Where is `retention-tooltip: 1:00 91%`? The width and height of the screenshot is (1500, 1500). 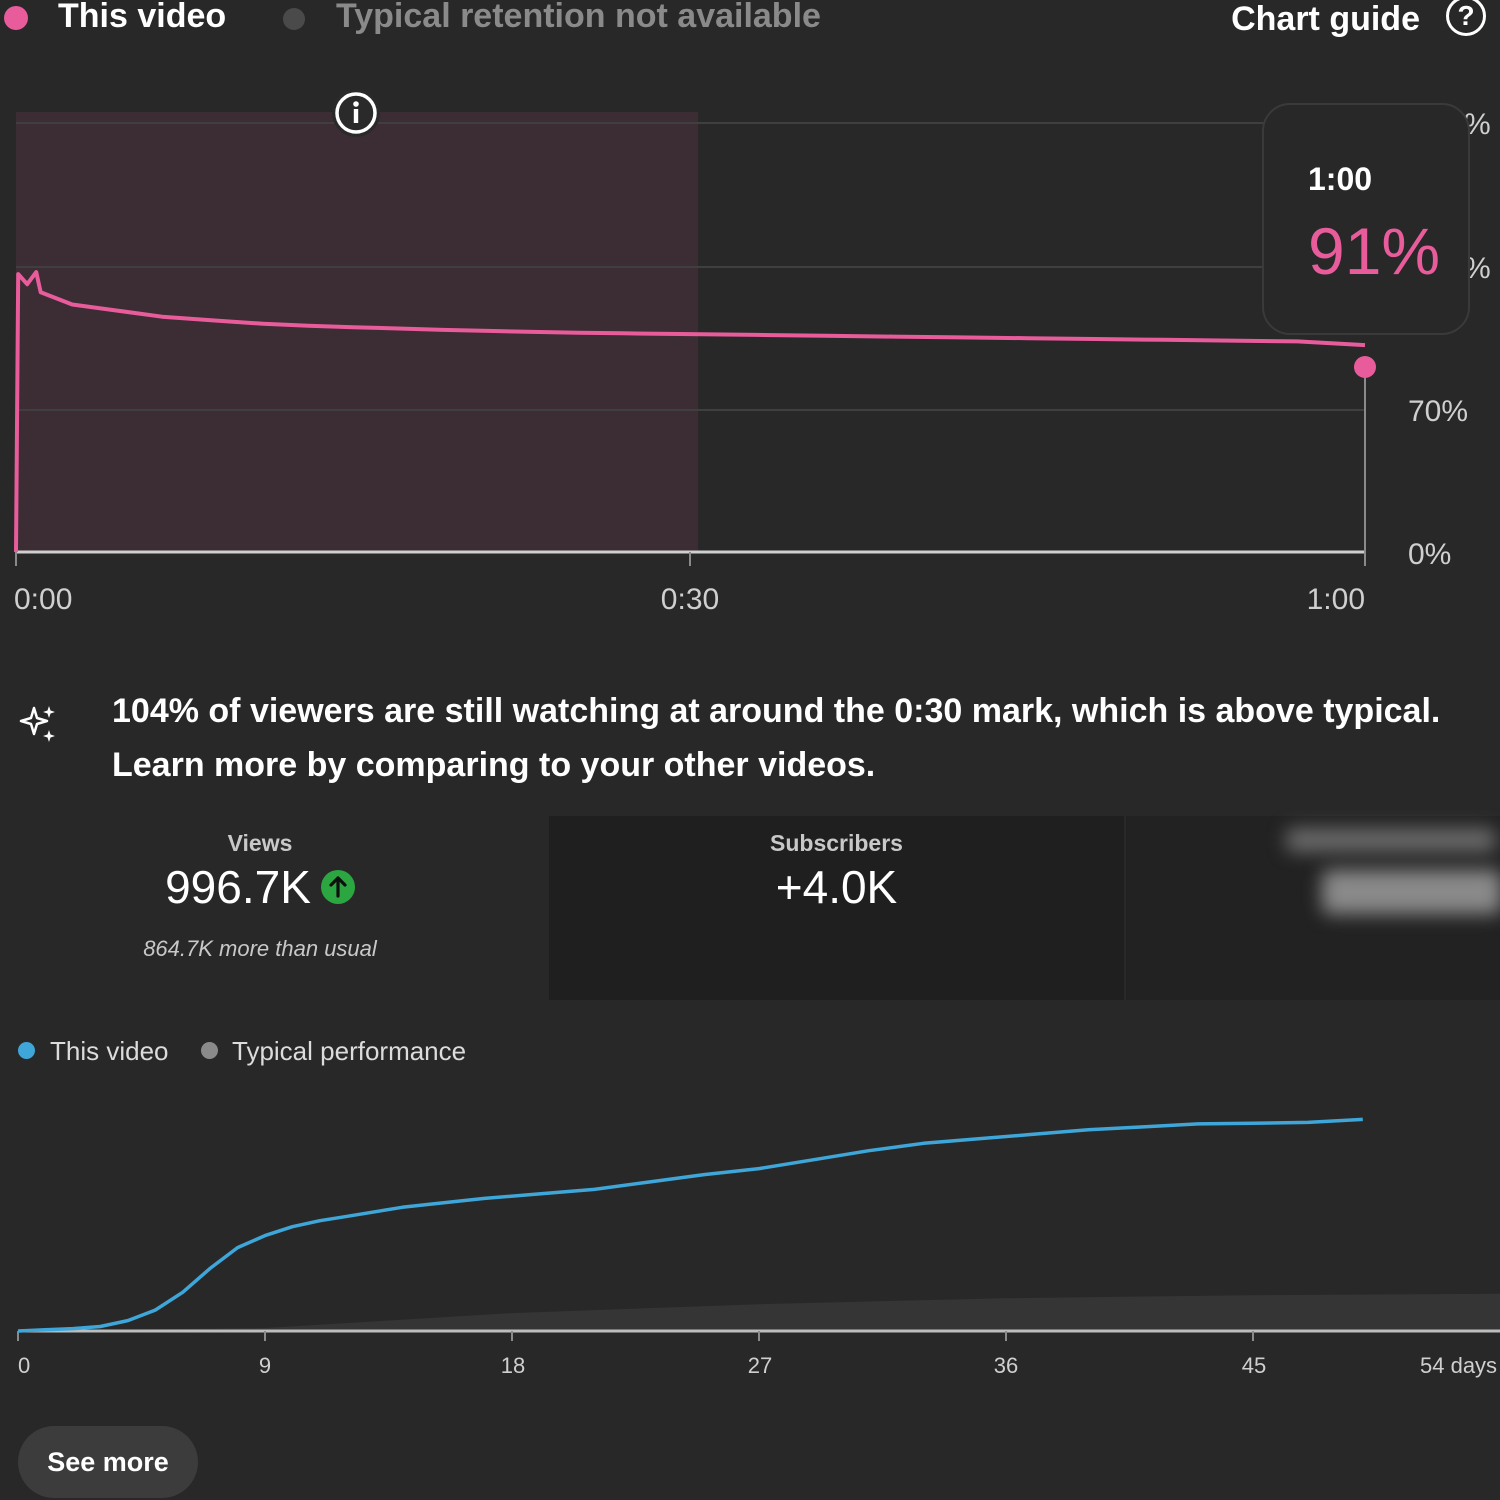
retention-tooltip: 1:00 91% is located at coordinates (1366, 219).